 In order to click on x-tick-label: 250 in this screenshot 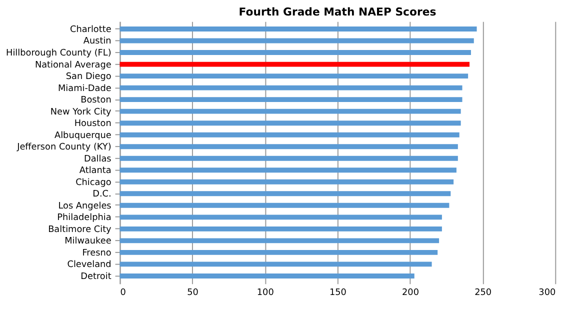, I will do `click(483, 293)`.